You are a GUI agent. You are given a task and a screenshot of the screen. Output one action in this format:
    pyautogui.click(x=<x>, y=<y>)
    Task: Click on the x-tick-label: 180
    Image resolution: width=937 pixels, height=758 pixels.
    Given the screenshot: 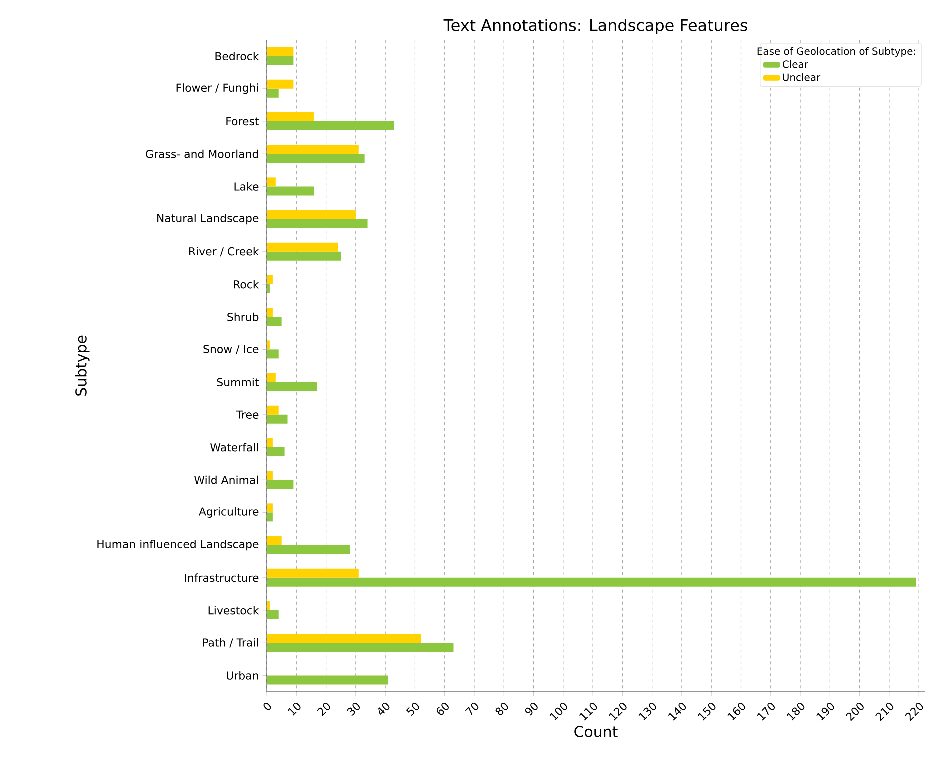 What is the action you would take?
    pyautogui.click(x=795, y=711)
    